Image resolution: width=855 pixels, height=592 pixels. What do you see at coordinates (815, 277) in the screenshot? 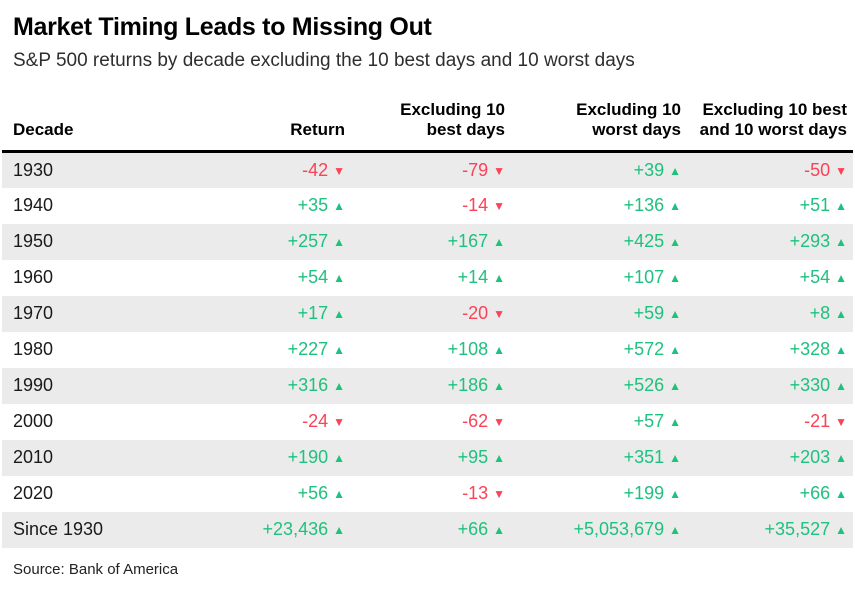
I see `return-value: +54` at bounding box center [815, 277].